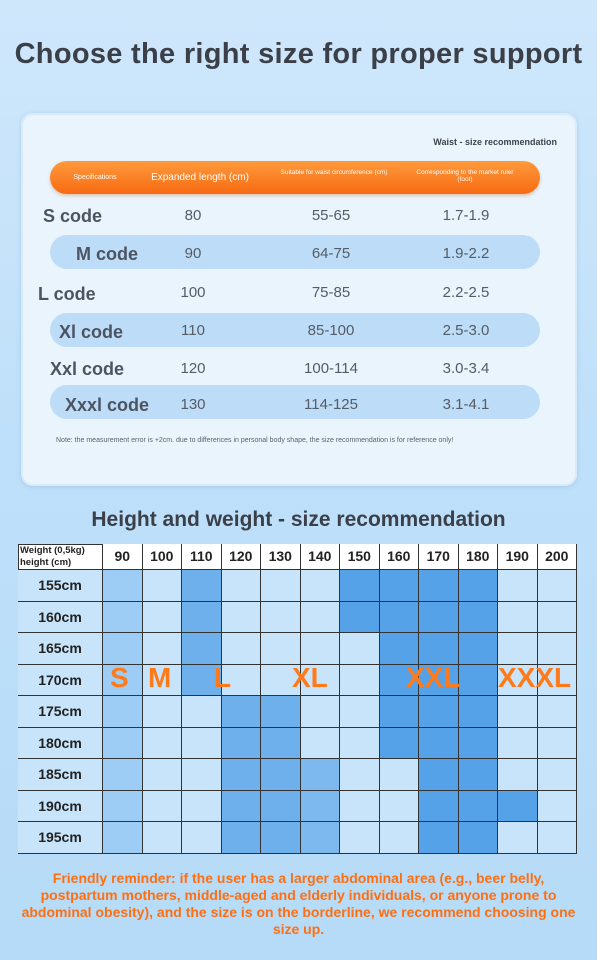 The height and width of the screenshot is (960, 597). I want to click on page-title: Choose the right size for proper support, so click(298, 54).